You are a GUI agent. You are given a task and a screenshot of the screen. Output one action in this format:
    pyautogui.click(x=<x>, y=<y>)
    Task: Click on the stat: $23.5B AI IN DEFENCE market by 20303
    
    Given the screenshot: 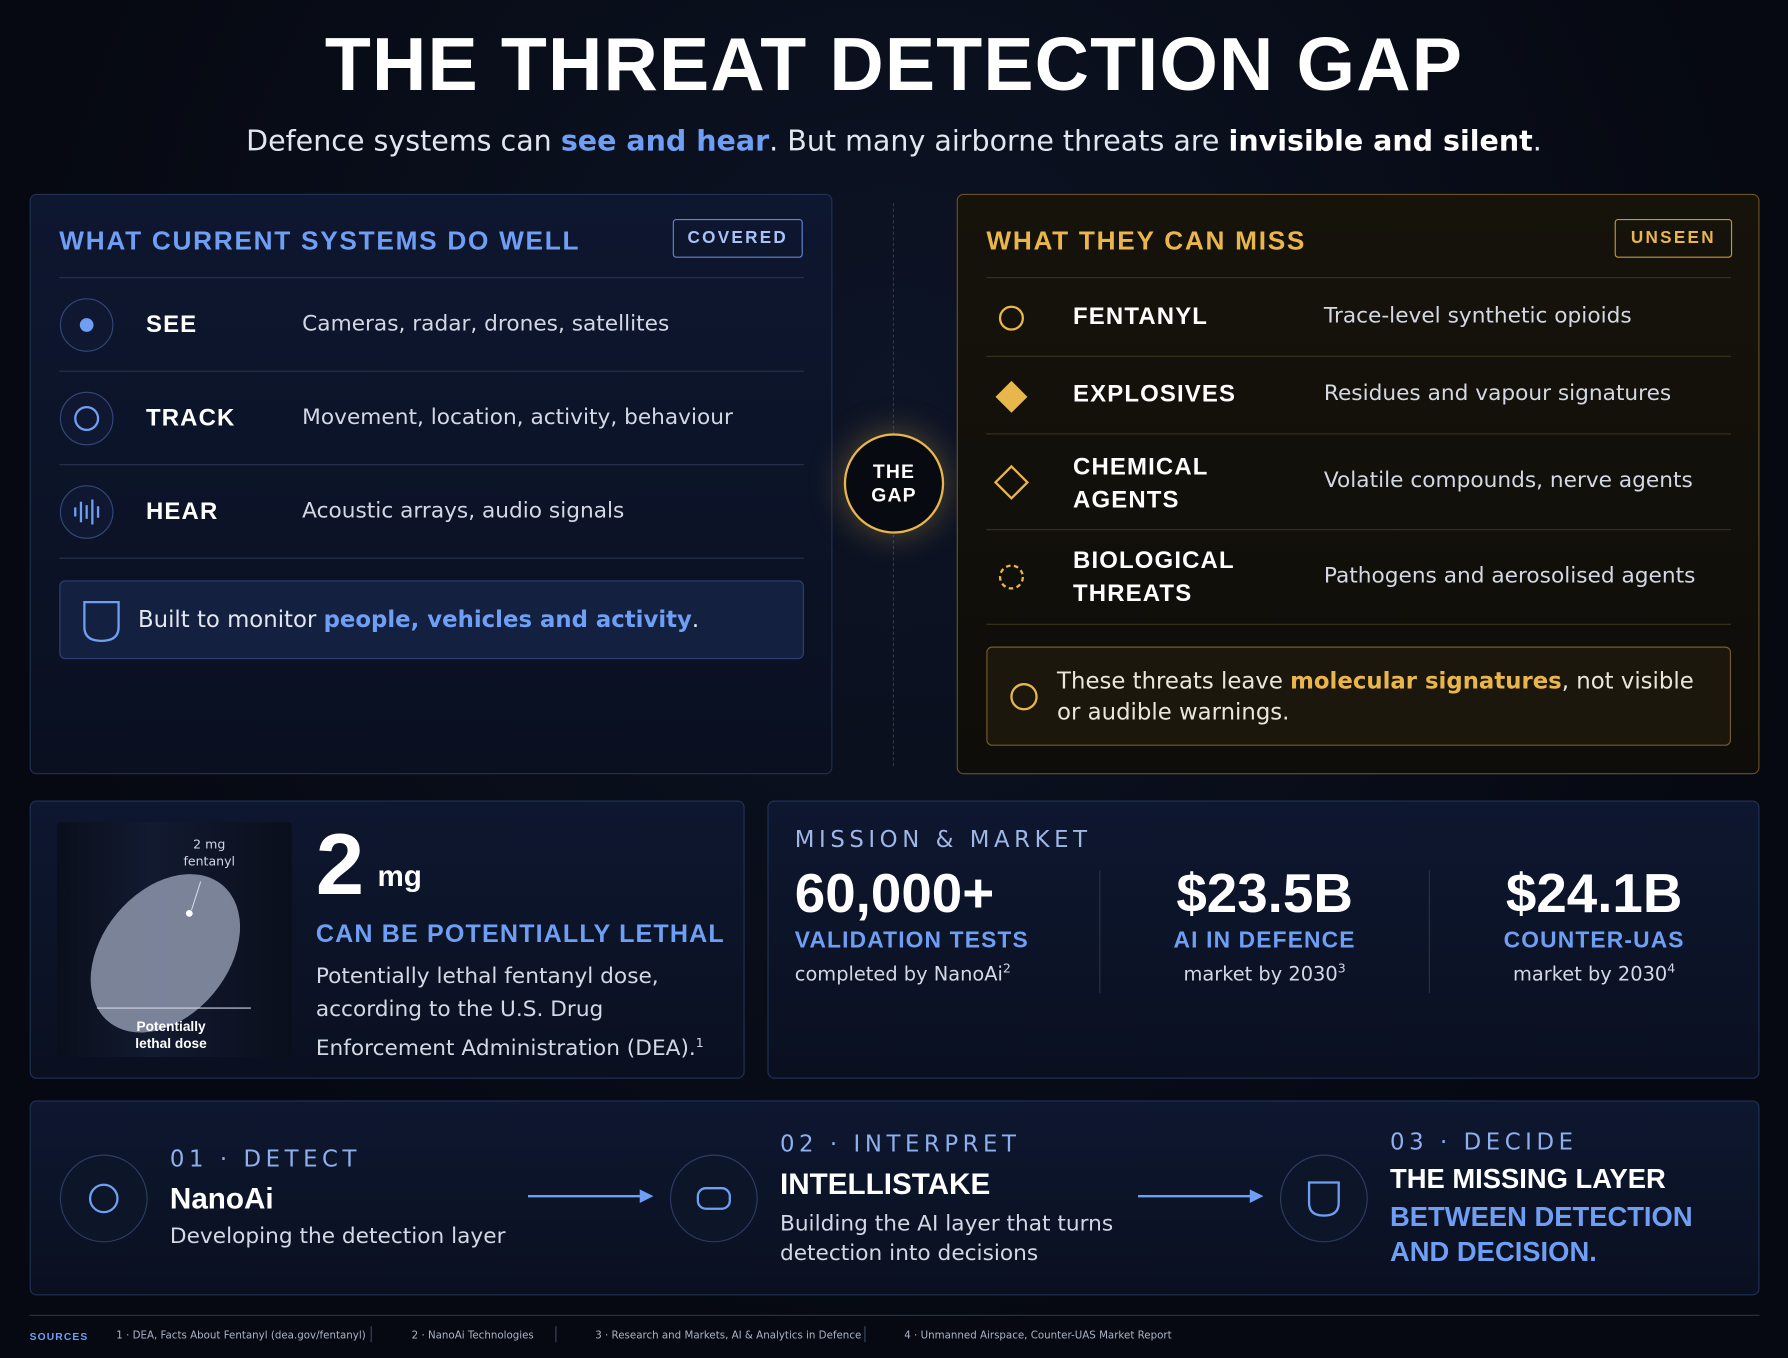 What is the action you would take?
    pyautogui.click(x=1264, y=924)
    